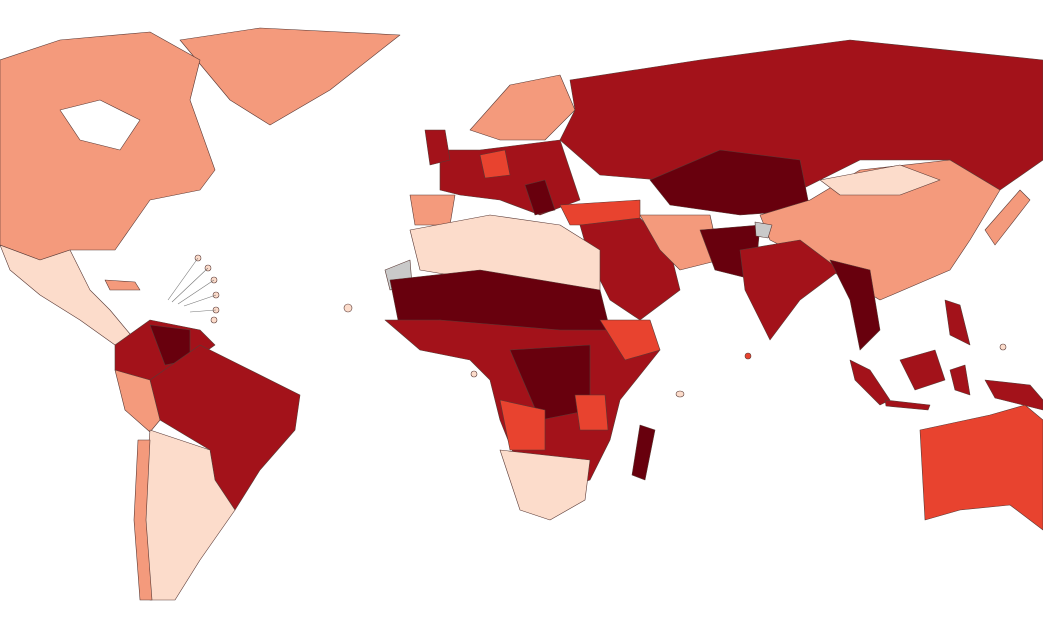  I want to click on japan, so click(1007, 217).